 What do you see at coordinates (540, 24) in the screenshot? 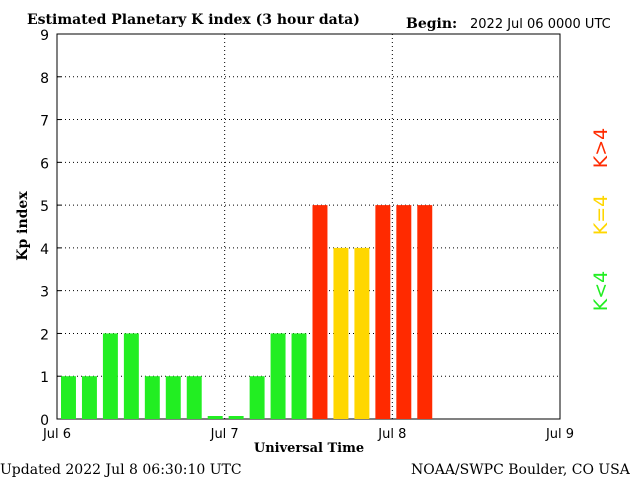
I see `begin-value: 2022 Jul 06 0000 UTC` at bounding box center [540, 24].